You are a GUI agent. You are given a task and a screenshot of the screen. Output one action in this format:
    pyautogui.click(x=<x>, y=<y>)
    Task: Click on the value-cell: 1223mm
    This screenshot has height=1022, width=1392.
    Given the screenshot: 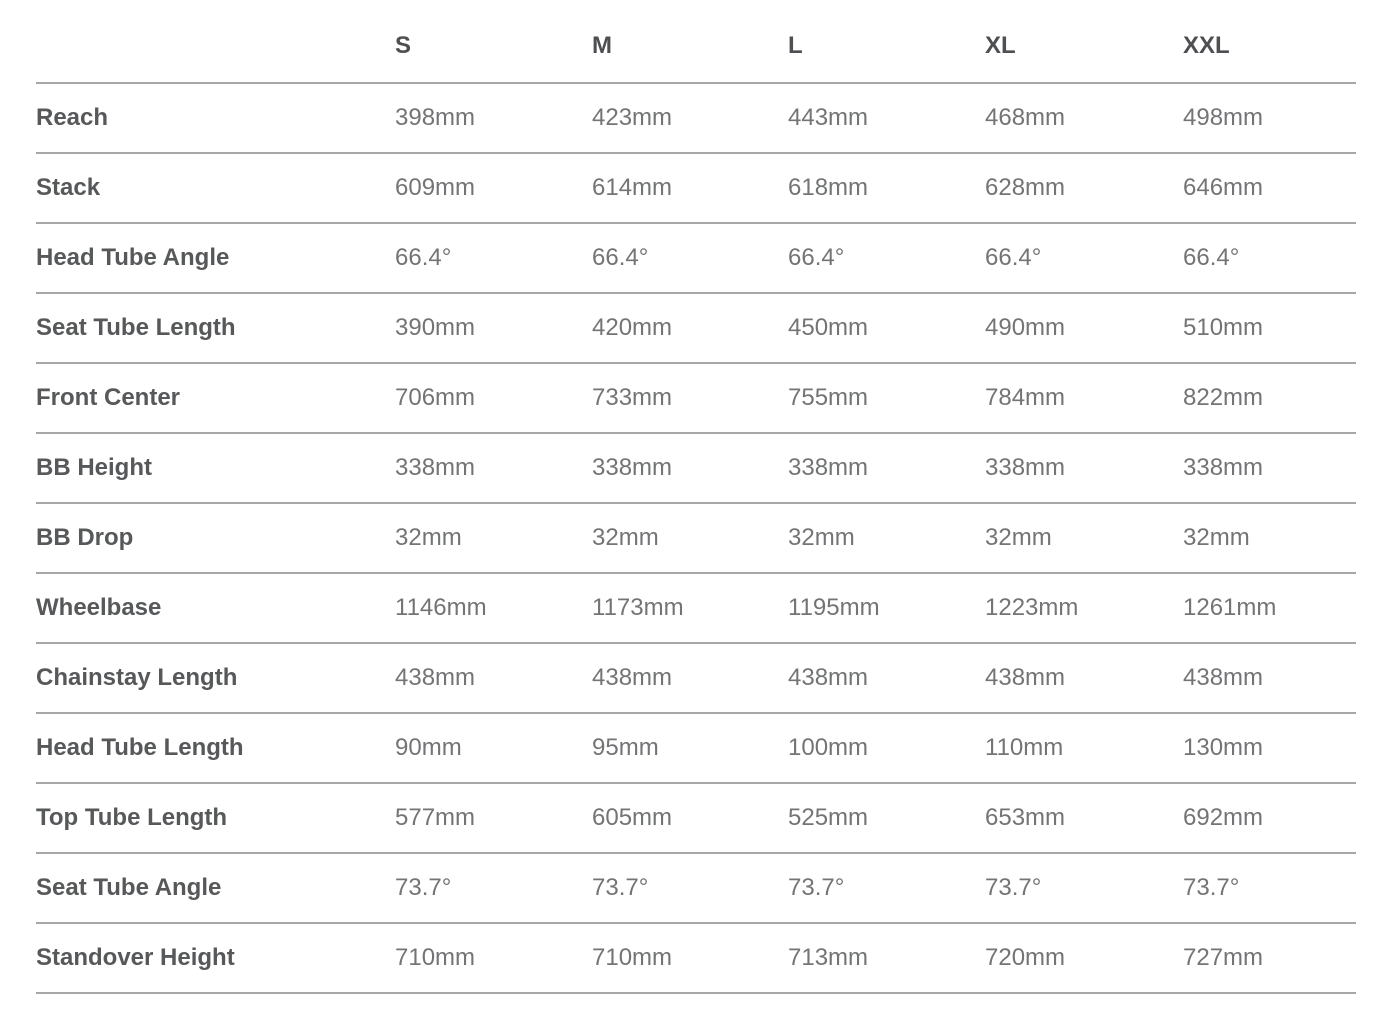 What is the action you would take?
    pyautogui.click(x=1084, y=608)
    